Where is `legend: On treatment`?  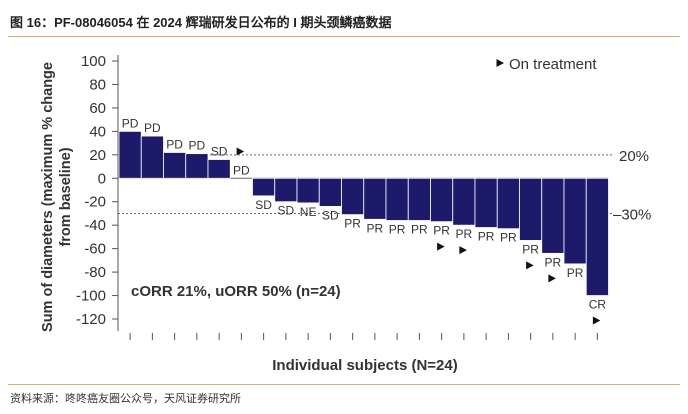 legend: On treatment is located at coordinates (546, 64).